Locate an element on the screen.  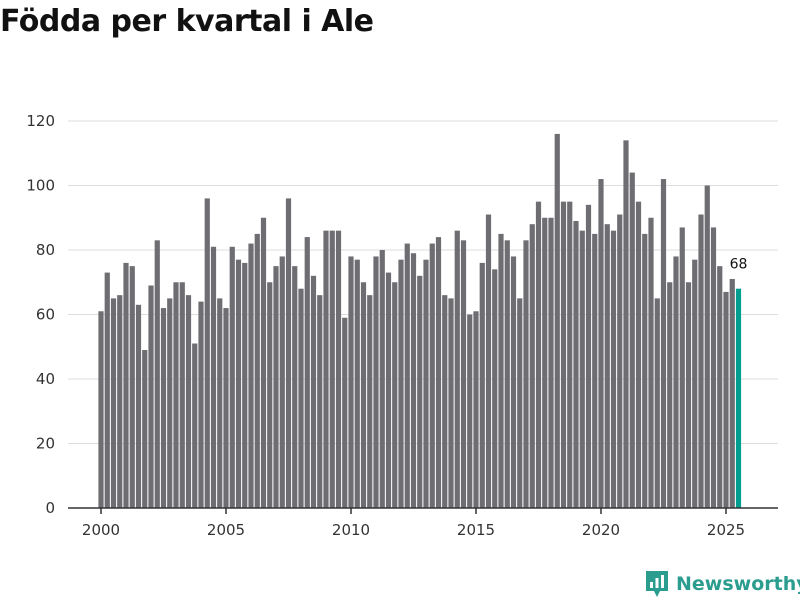
x-tick-label: 2015 is located at coordinates (476, 530).